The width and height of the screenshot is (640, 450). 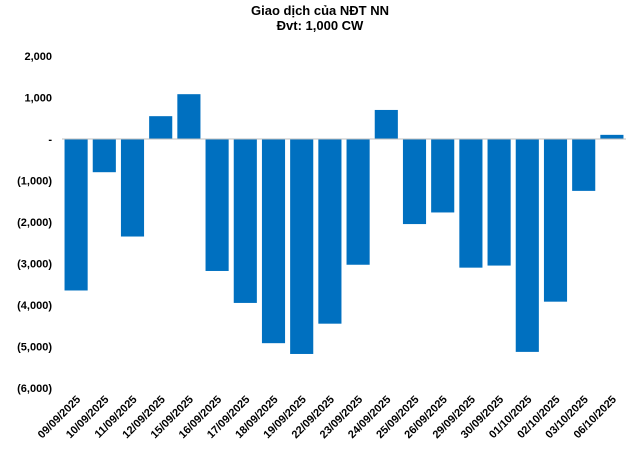 I want to click on chart-title: Giao dịch của NĐT NN, so click(x=320, y=10).